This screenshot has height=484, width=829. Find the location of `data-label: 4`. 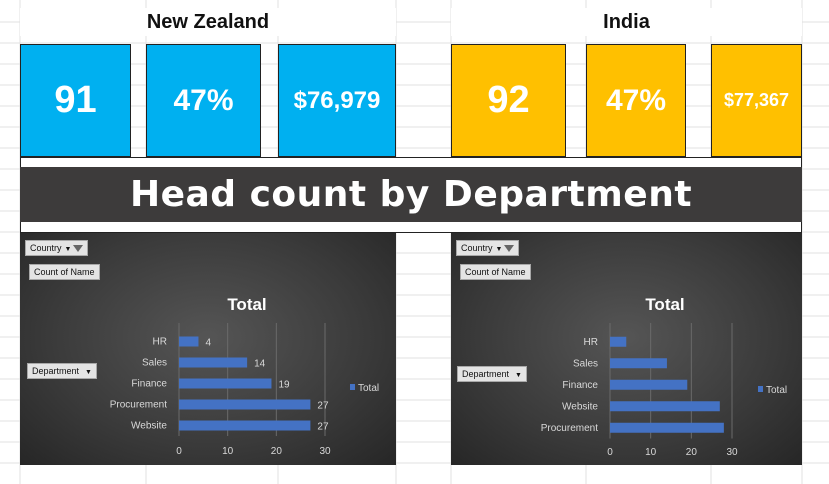

data-label: 4 is located at coordinates (208, 343).